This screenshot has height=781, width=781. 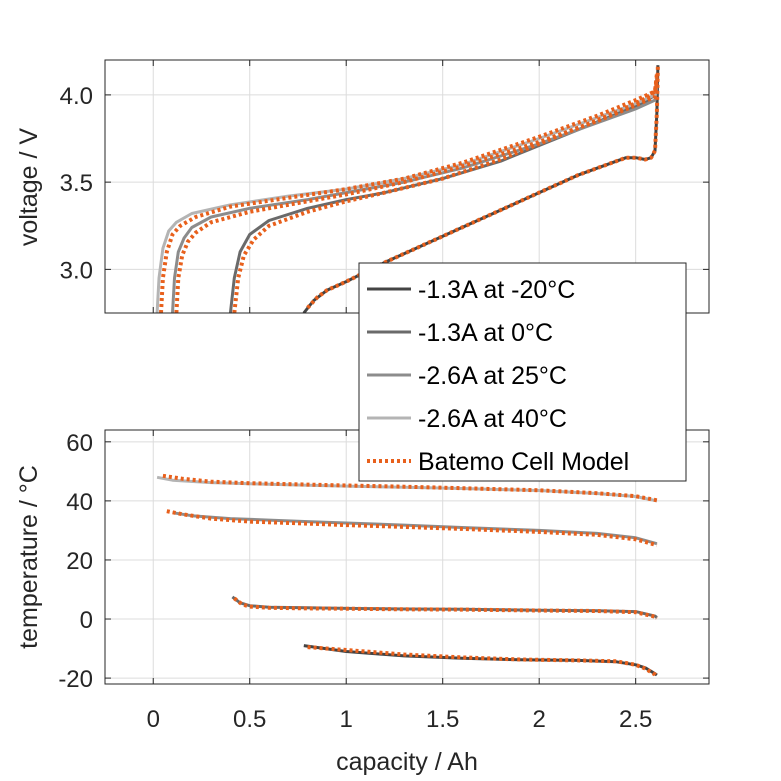 What do you see at coordinates (79, 502) in the screenshot?
I see `temperature-y-tick-label: 40` at bounding box center [79, 502].